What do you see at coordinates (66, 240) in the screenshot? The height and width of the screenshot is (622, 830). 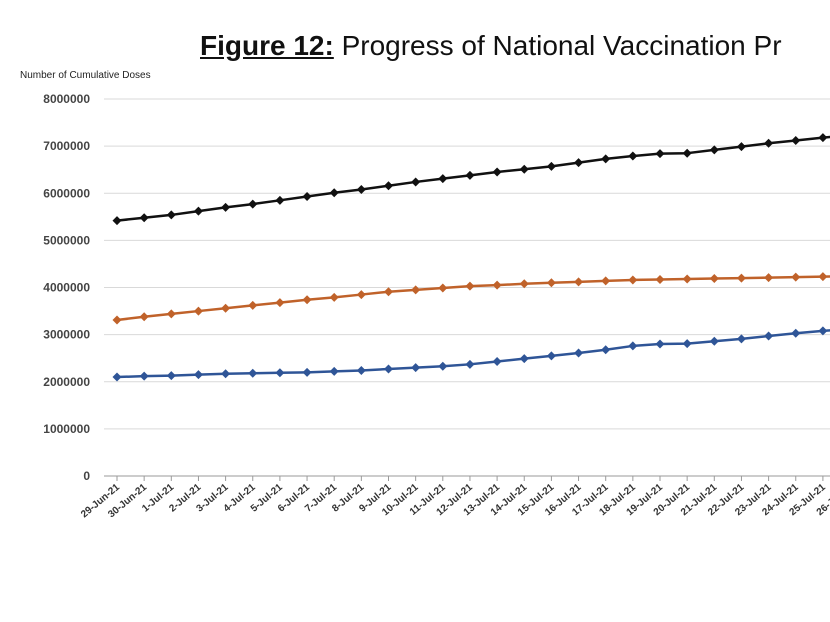 I see `y-tick-label: 5000000` at bounding box center [66, 240].